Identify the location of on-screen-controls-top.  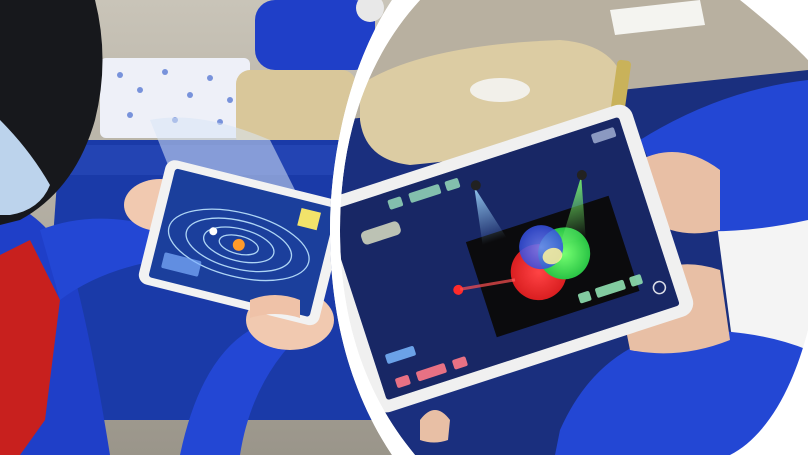
(424, 194).